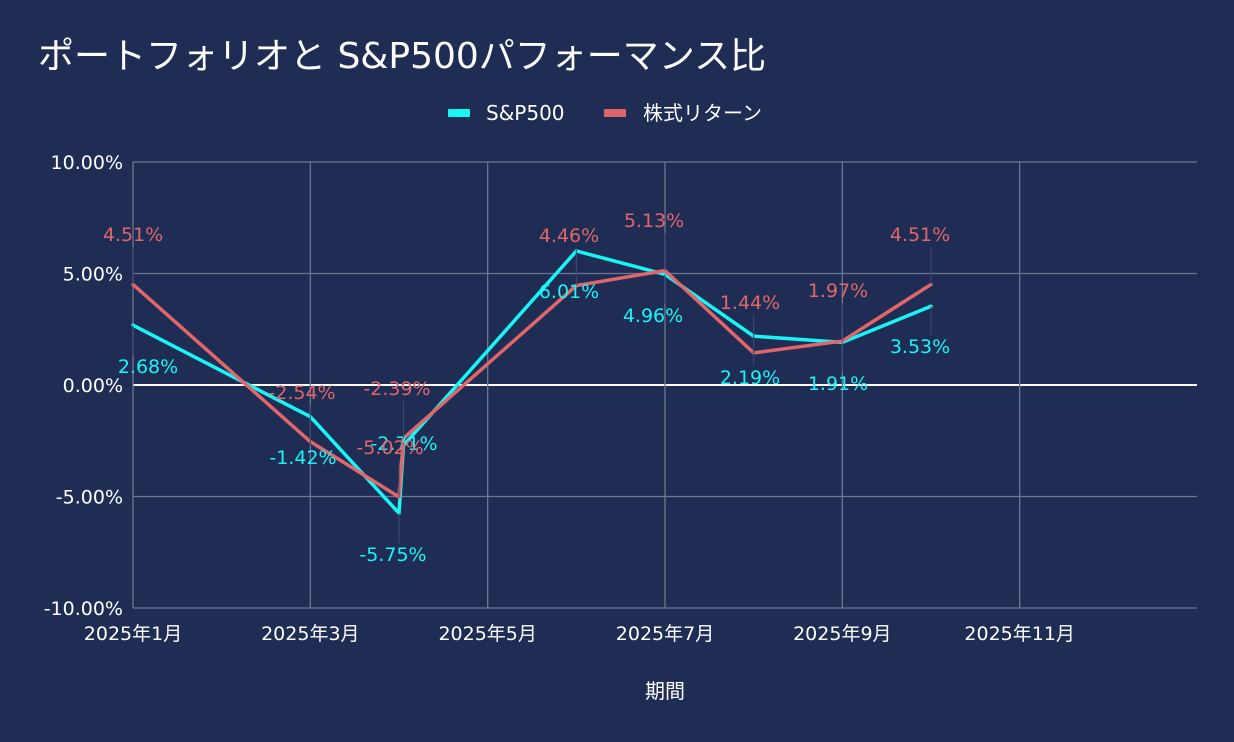 The image size is (1234, 742). What do you see at coordinates (93, 386) in the screenshot?
I see `y-tick-label: 0.00%` at bounding box center [93, 386].